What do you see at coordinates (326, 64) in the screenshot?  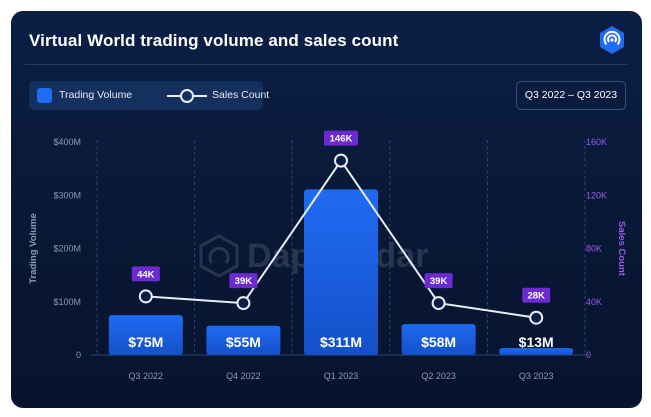 I see `header-divider` at bounding box center [326, 64].